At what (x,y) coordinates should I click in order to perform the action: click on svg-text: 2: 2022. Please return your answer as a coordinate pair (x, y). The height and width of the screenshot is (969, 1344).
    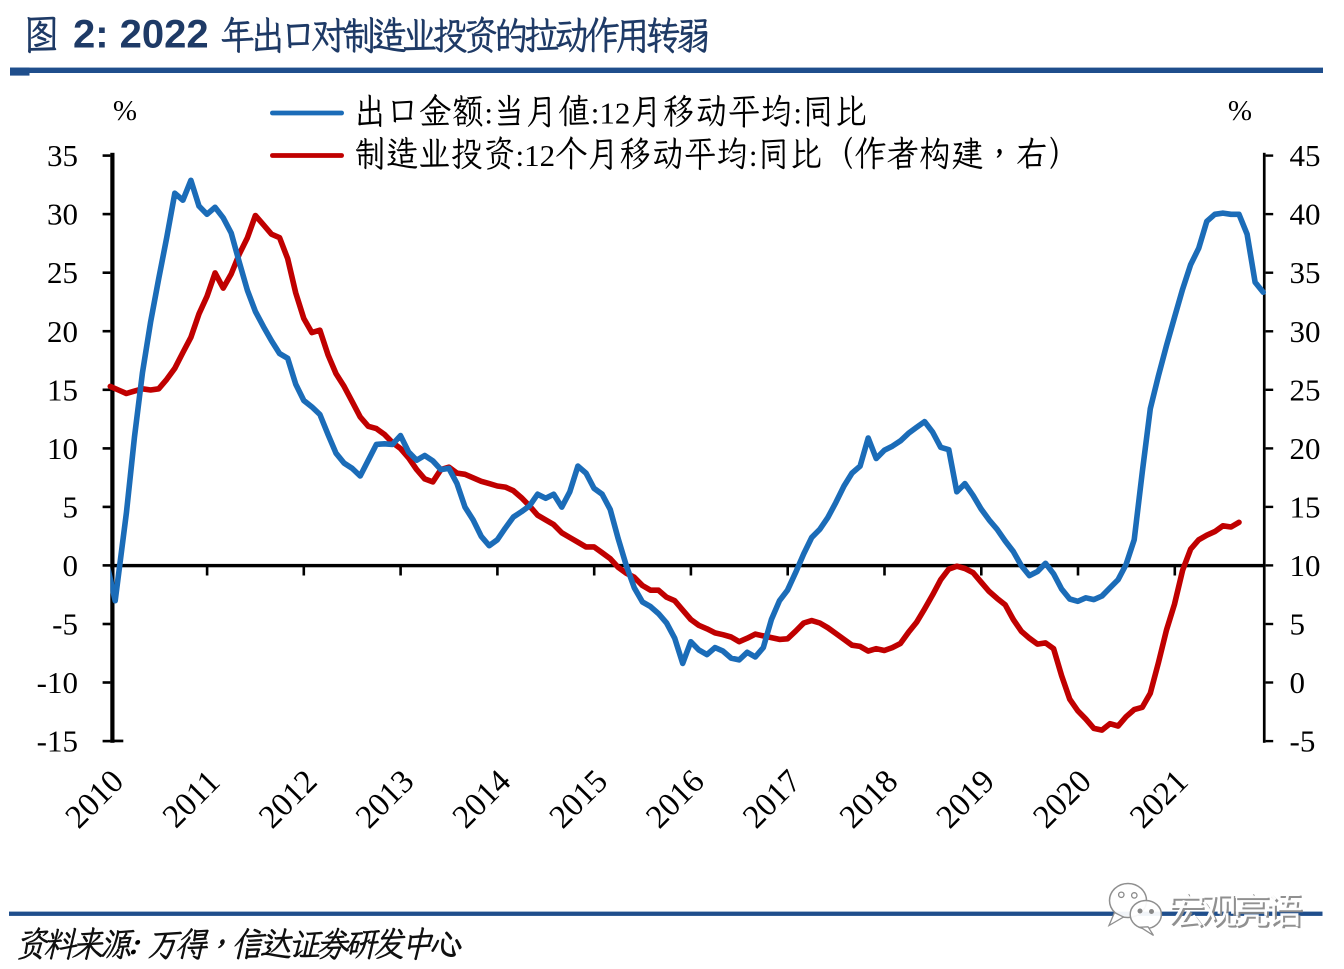
    Looking at the image, I should click on (141, 35).